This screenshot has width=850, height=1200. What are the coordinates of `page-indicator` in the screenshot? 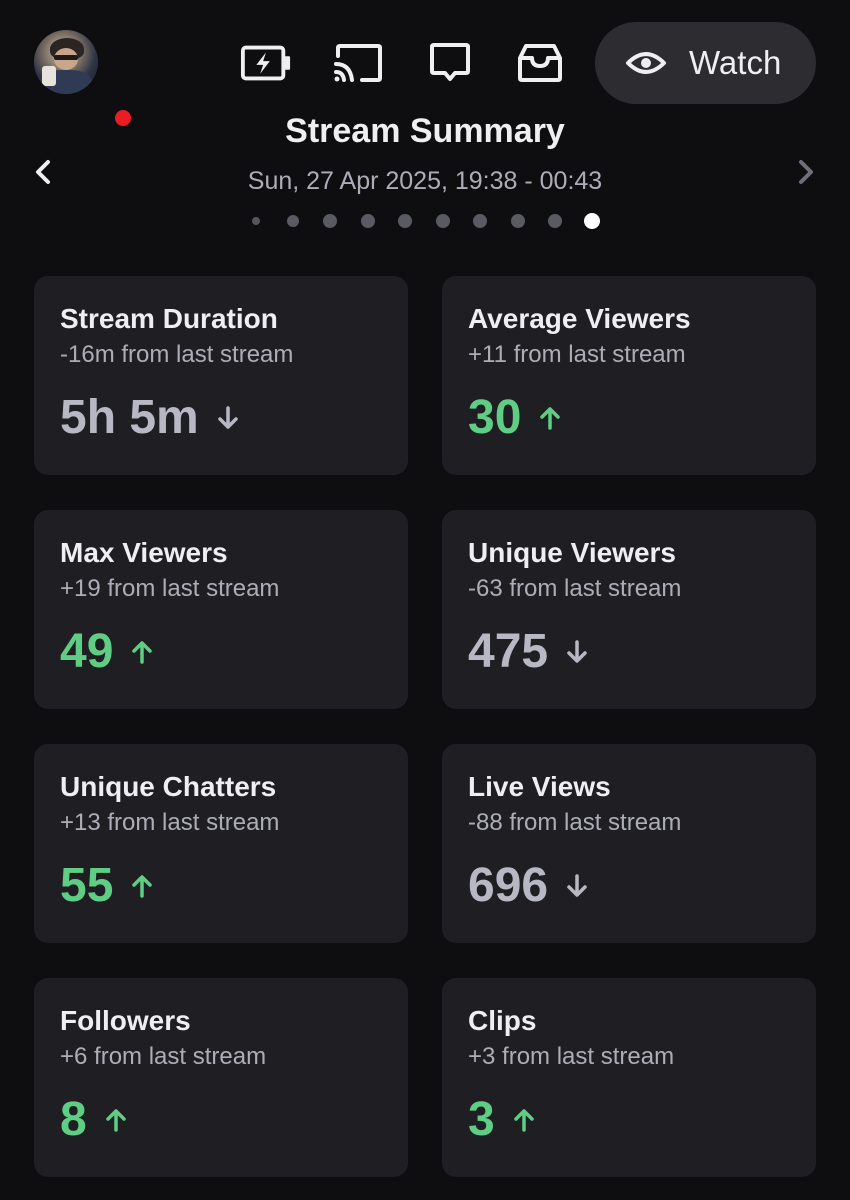 It's located at (425, 221).